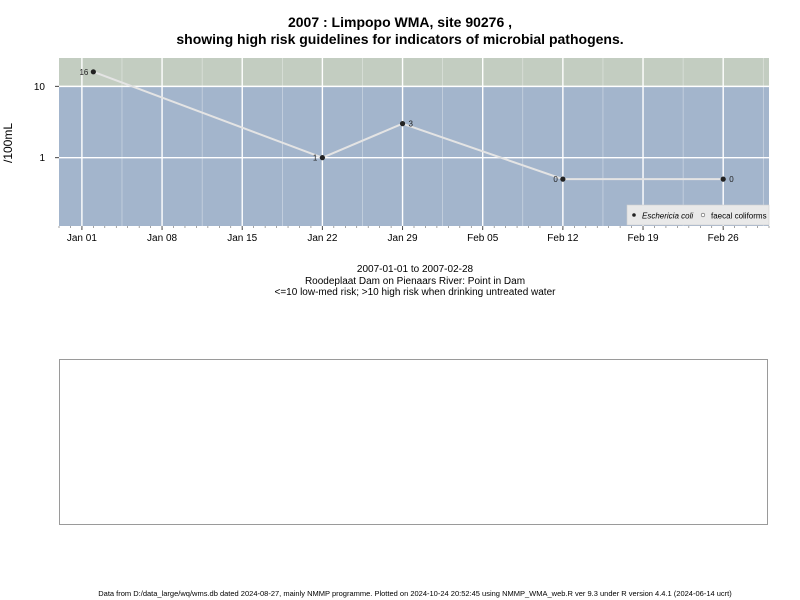 The width and height of the screenshot is (800, 600). What do you see at coordinates (414, 72) in the screenshot?
I see `high-risk-band` at bounding box center [414, 72].